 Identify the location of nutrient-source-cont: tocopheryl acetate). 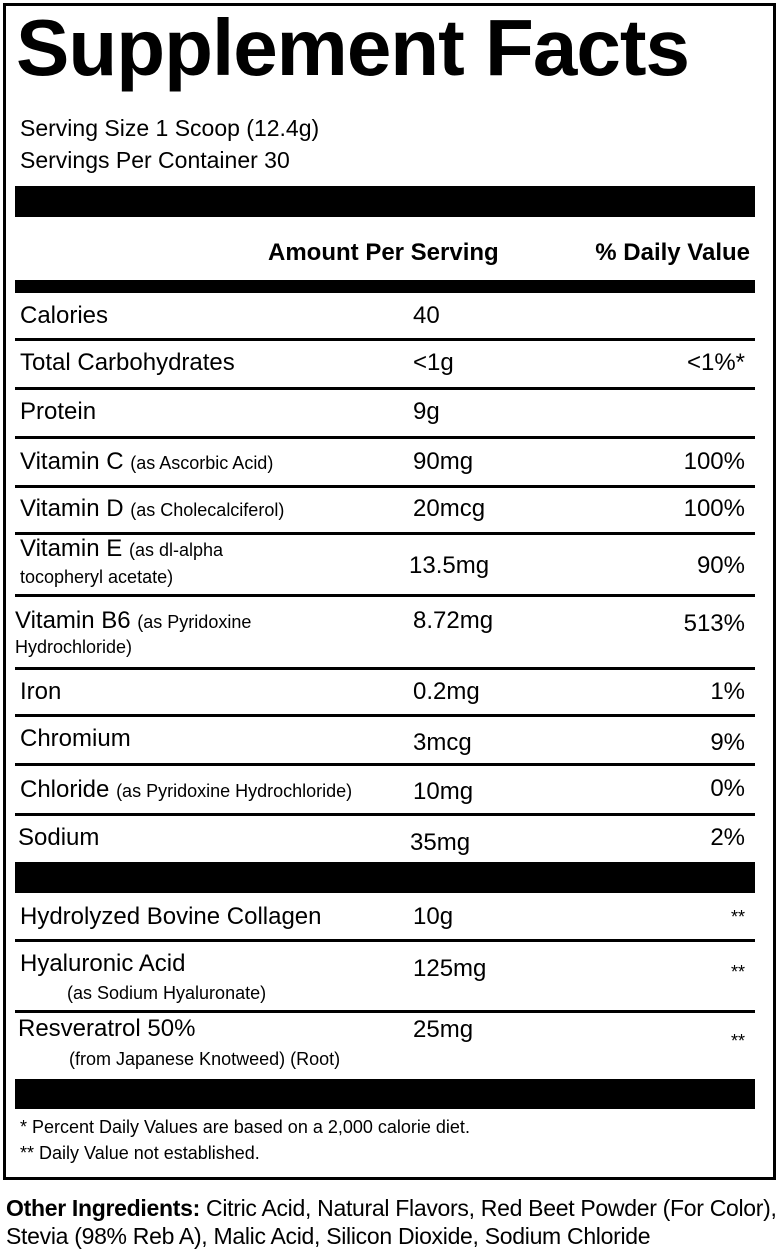
(97, 577).